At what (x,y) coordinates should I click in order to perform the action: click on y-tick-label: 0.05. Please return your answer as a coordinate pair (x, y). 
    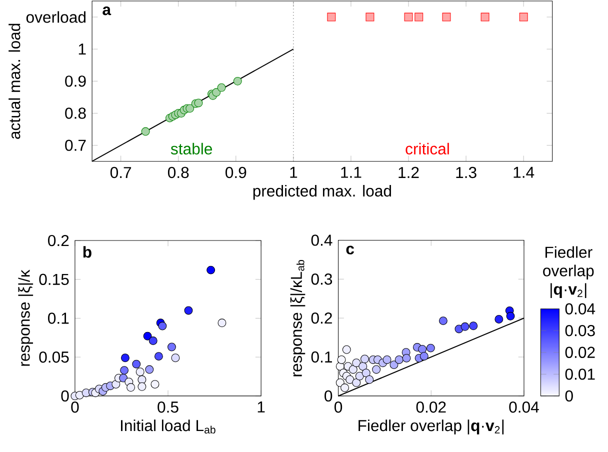
    Looking at the image, I should click on (54, 357).